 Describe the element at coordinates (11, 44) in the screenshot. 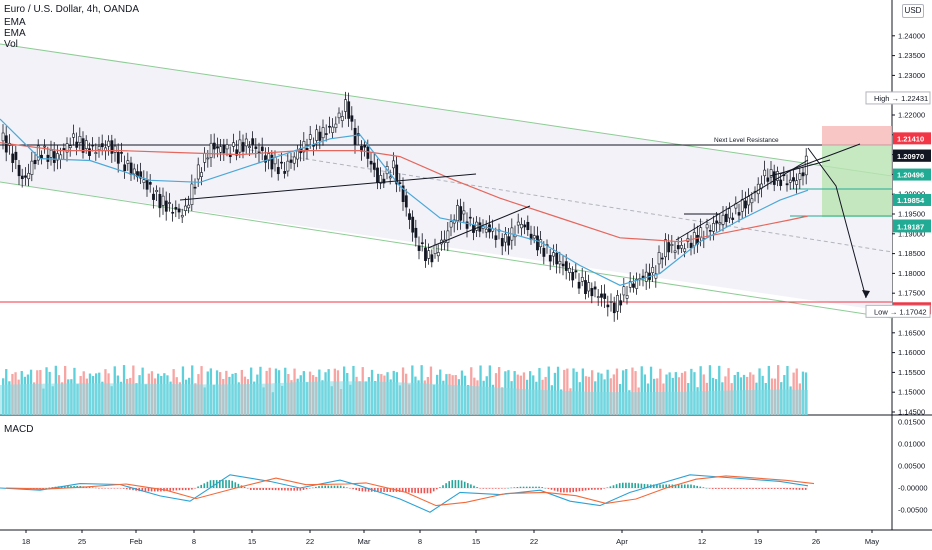

I see `indicator-volume: Vol` at that location.